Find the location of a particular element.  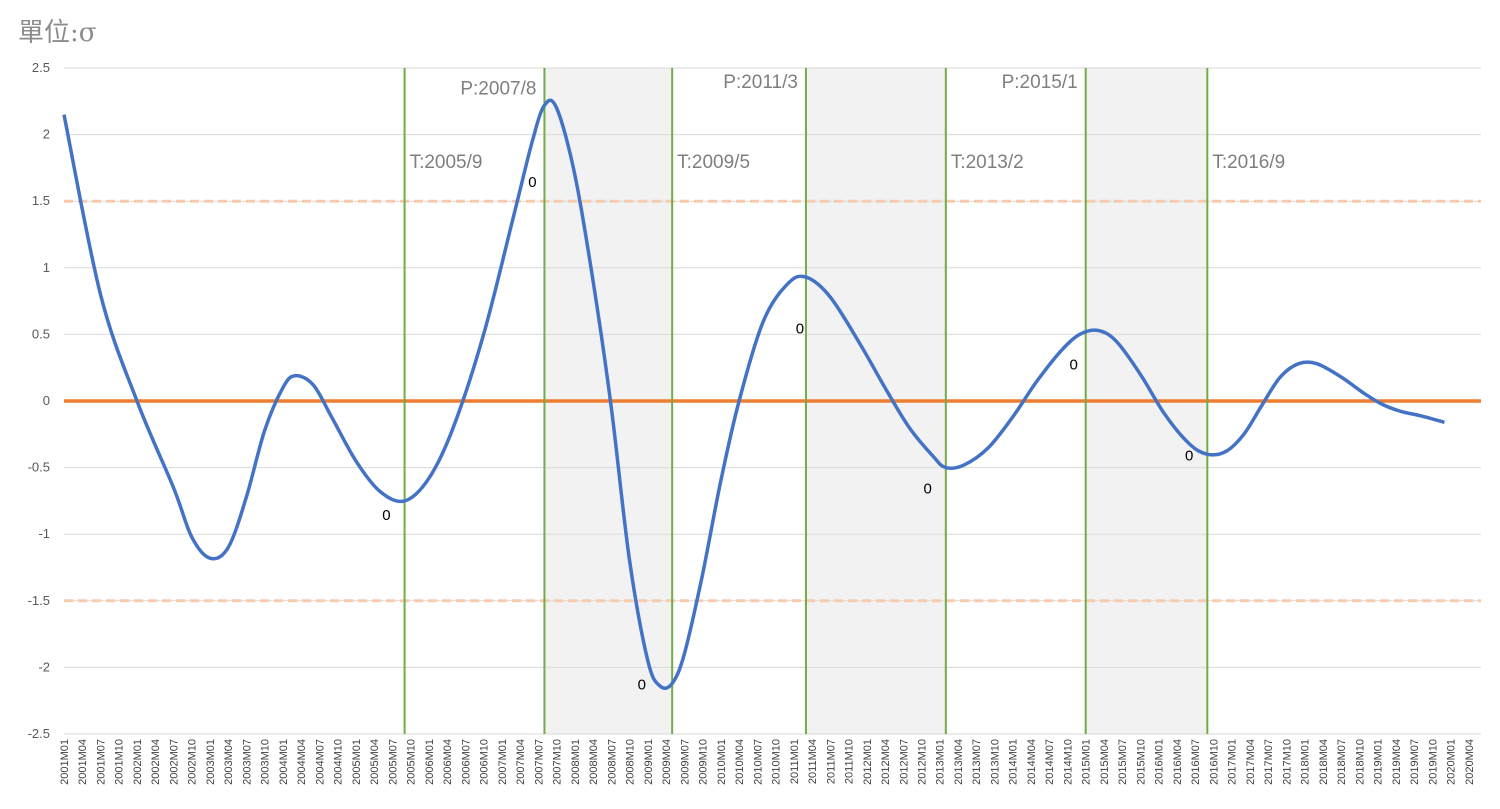

x-tick-label: 2003M07 is located at coordinates (247, 762).